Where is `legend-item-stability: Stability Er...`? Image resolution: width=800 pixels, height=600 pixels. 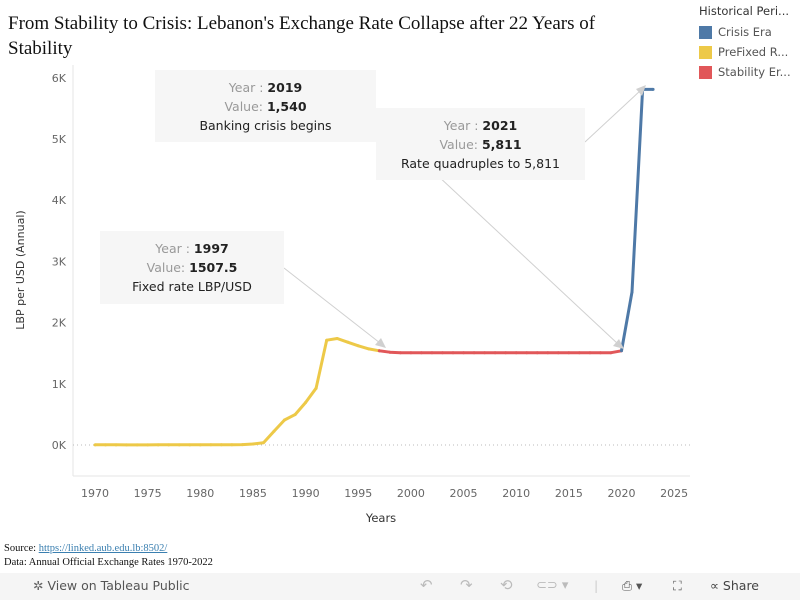
legend-item-stability: Stability Er... is located at coordinates (745, 72).